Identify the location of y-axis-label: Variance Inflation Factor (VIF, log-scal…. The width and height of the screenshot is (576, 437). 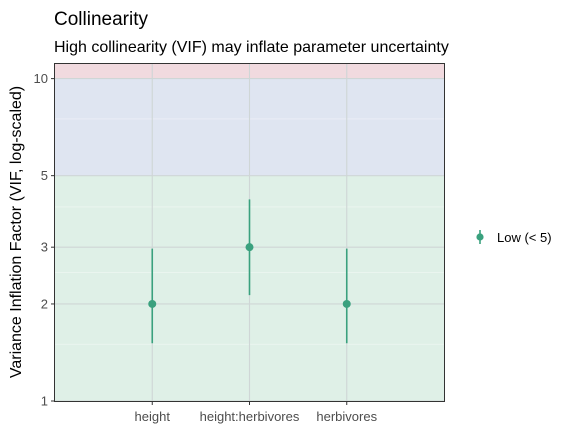
(16, 232).